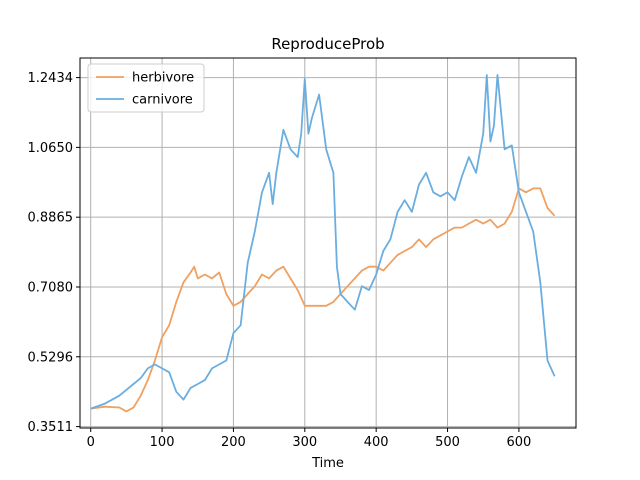 This screenshot has width=640, height=480. I want to click on x-tick-label: 500, so click(447, 442).